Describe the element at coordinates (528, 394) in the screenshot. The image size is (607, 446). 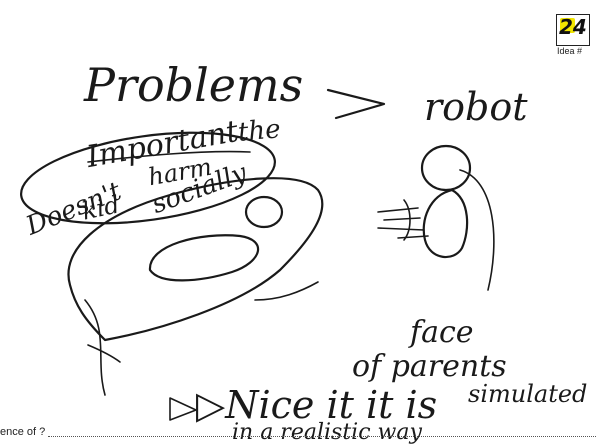
I see `simulated-word: simulated` at that location.